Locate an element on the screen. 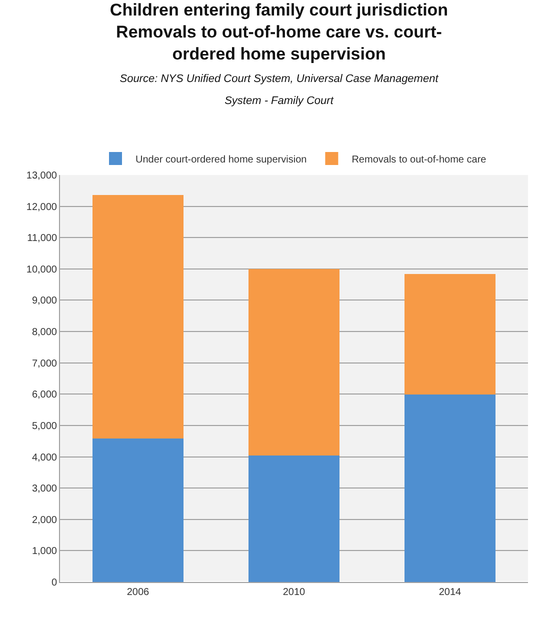  legend-label: Removals to out-of-home care is located at coordinates (419, 160).